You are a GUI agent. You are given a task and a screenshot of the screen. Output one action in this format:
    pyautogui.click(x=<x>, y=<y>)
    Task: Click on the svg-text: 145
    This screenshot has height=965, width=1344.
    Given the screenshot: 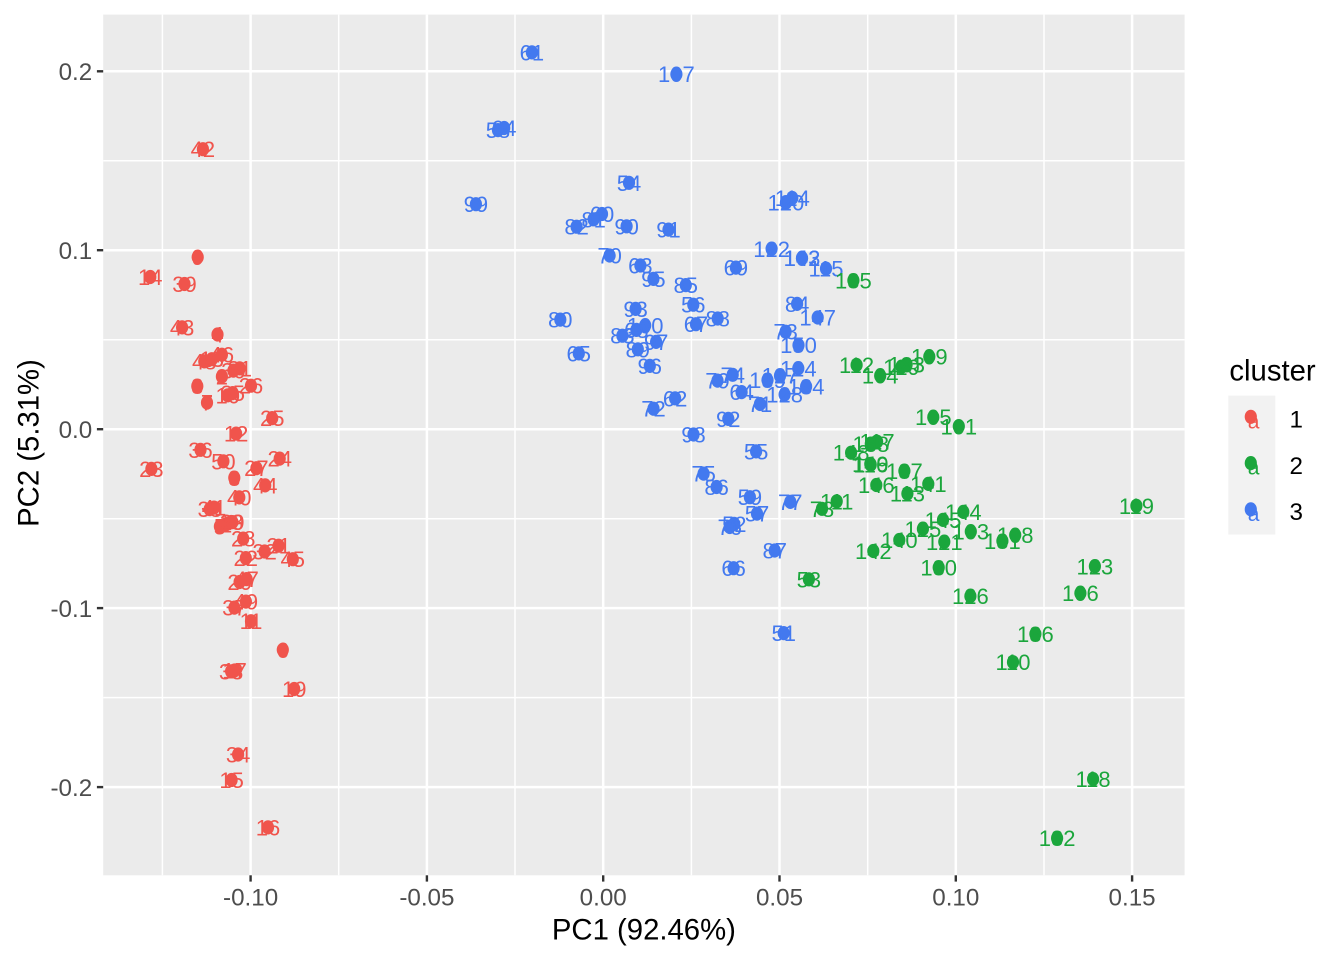 What is the action you would take?
    pyautogui.click(x=943, y=520)
    